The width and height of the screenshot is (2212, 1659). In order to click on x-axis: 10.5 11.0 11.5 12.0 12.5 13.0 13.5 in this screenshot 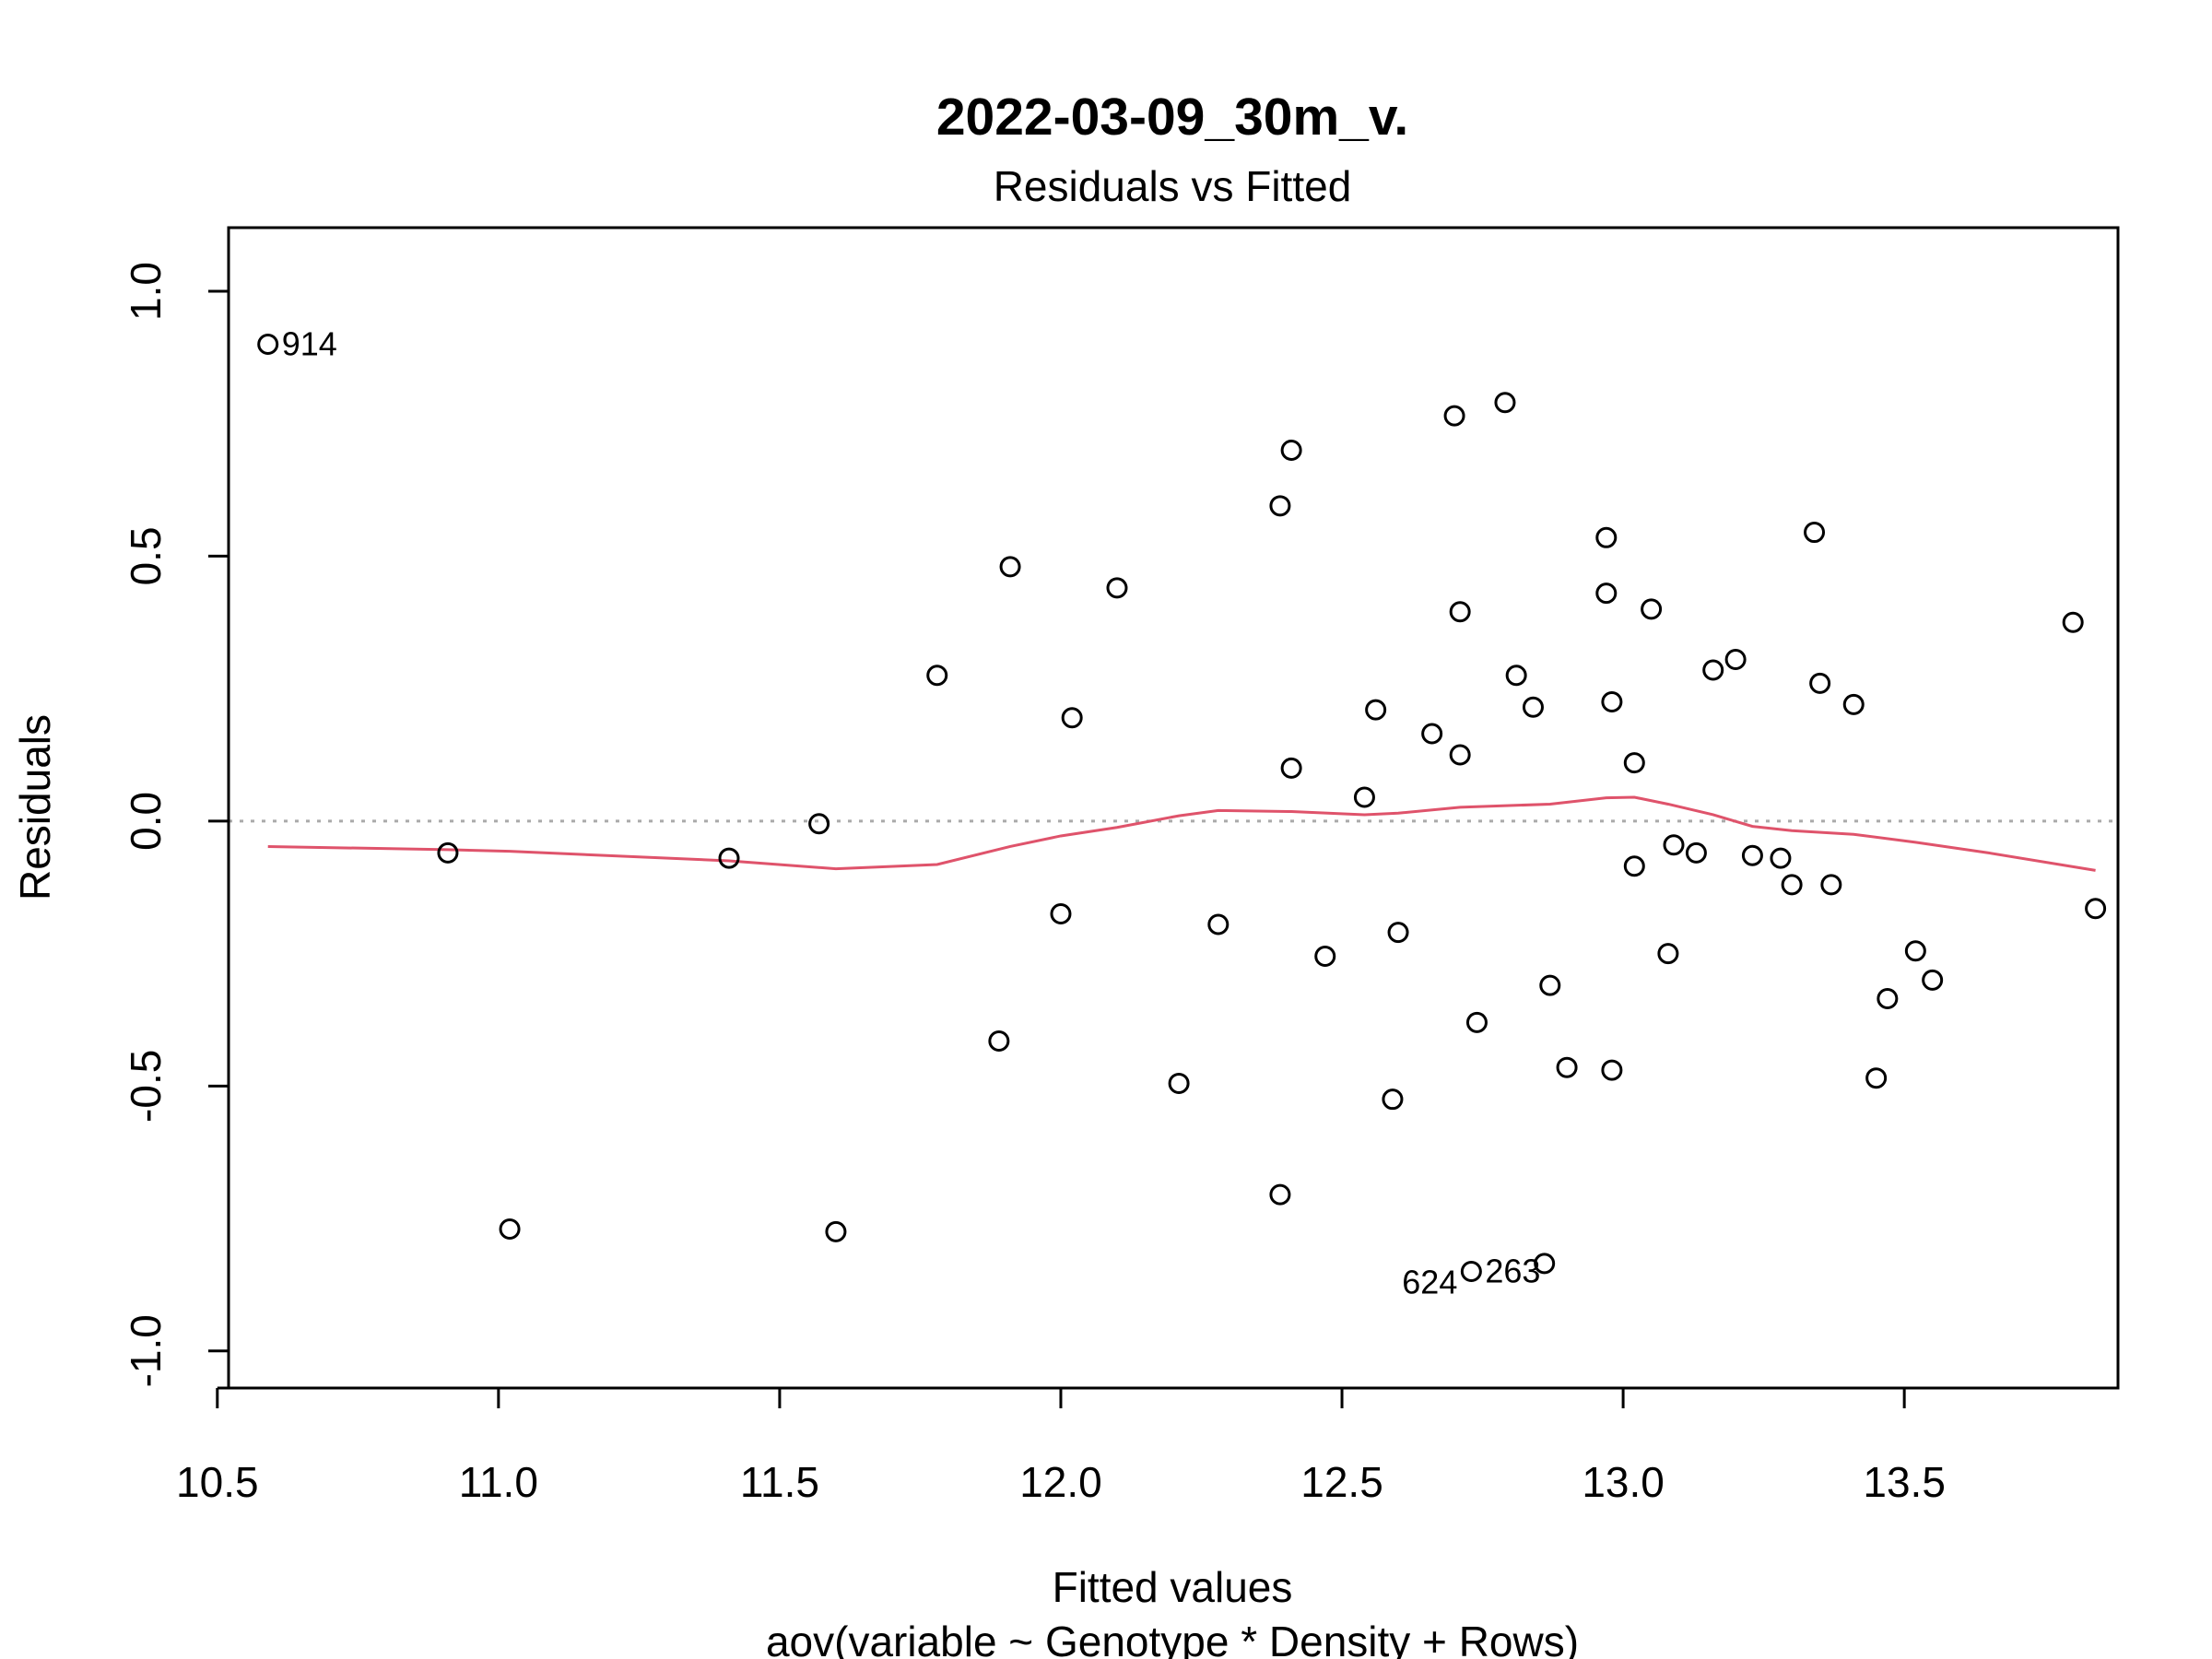, I will do `click(1061, 1446)`.